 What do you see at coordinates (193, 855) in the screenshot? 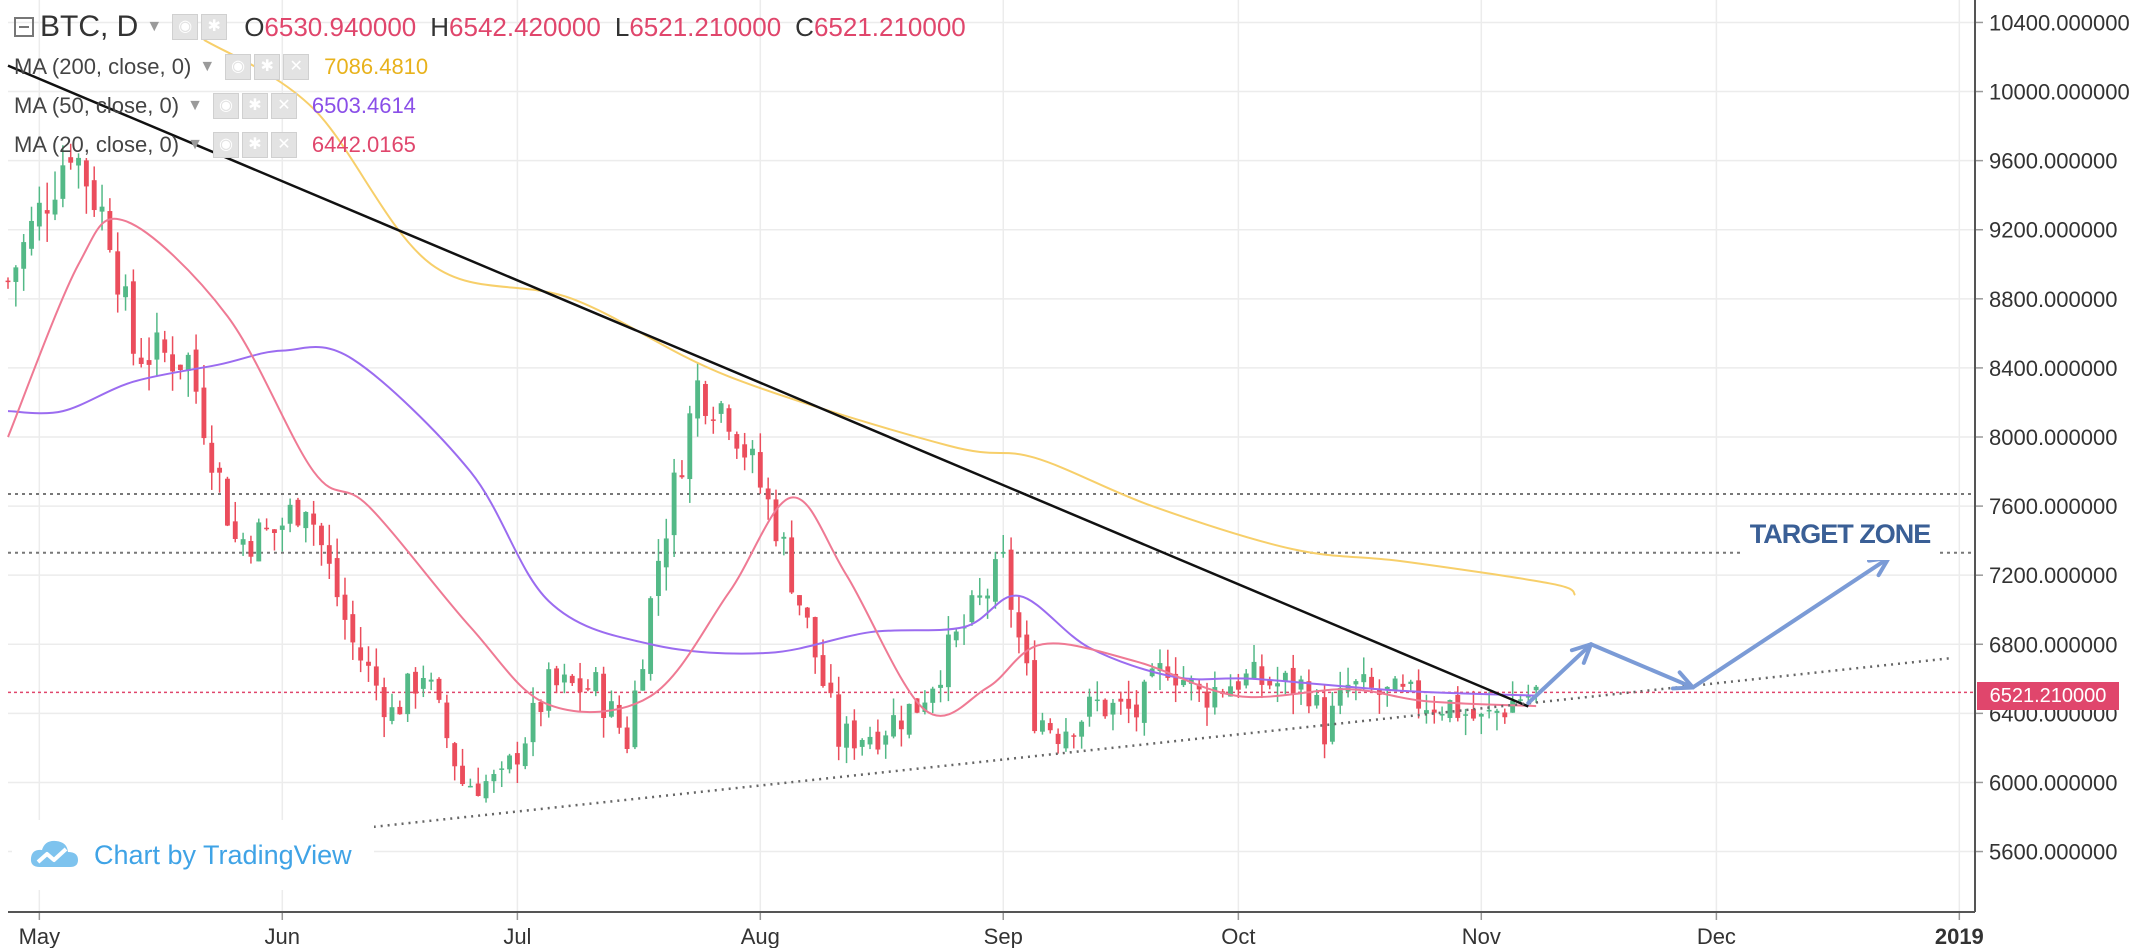
I see `tradingview-watermark: Chart by TradingView` at bounding box center [193, 855].